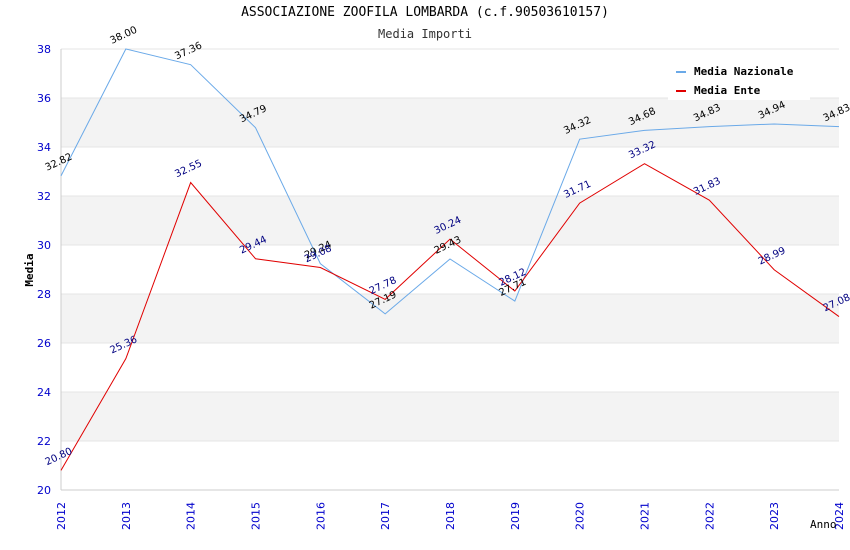 Image resolution: width=850 pixels, height=550 pixels. What do you see at coordinates (44, 343) in the screenshot?
I see `y-tick-label: 26` at bounding box center [44, 343].